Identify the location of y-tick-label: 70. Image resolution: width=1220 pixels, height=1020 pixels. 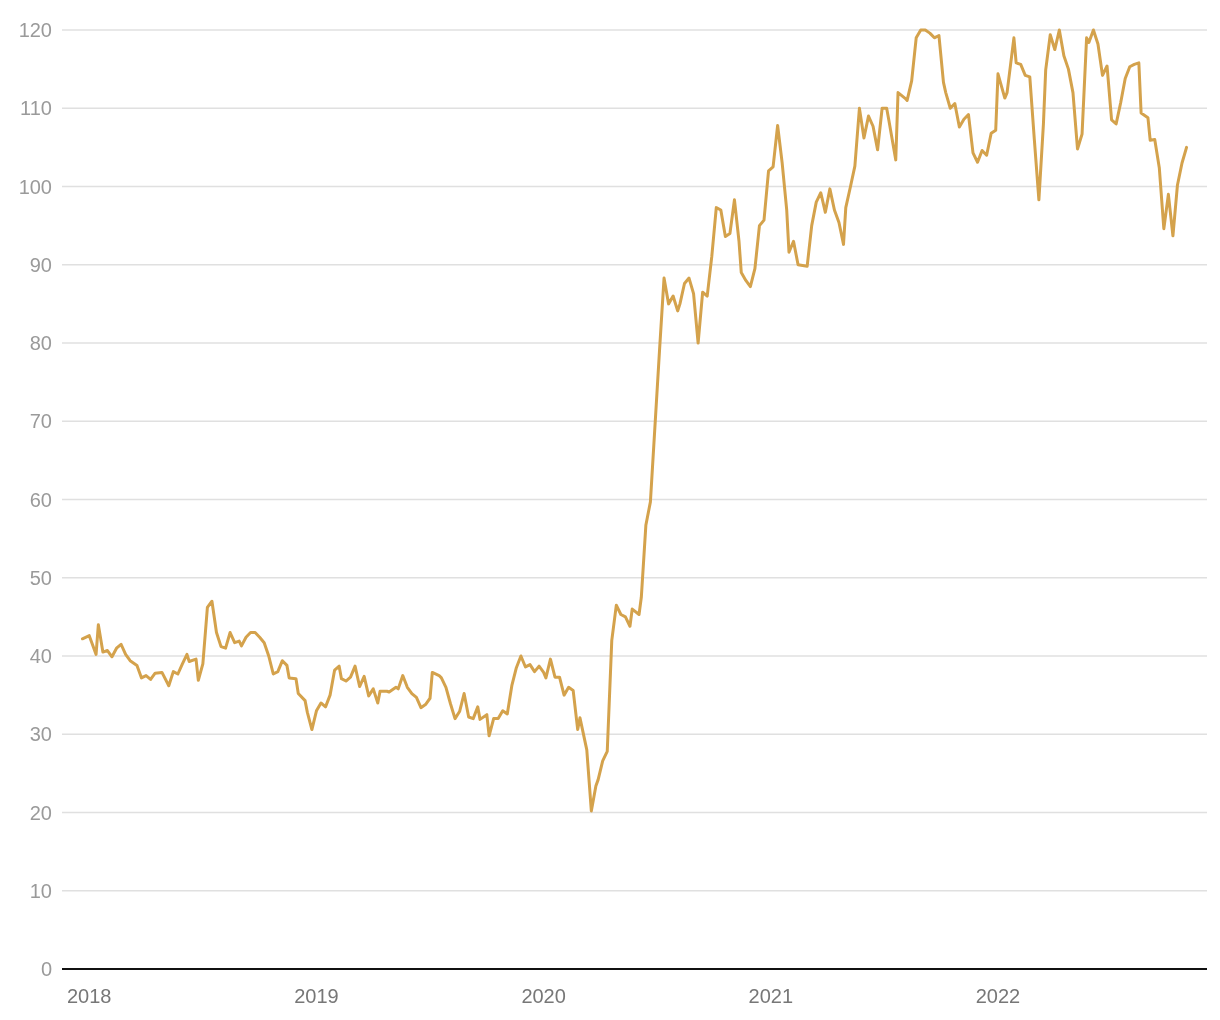
(40, 421).